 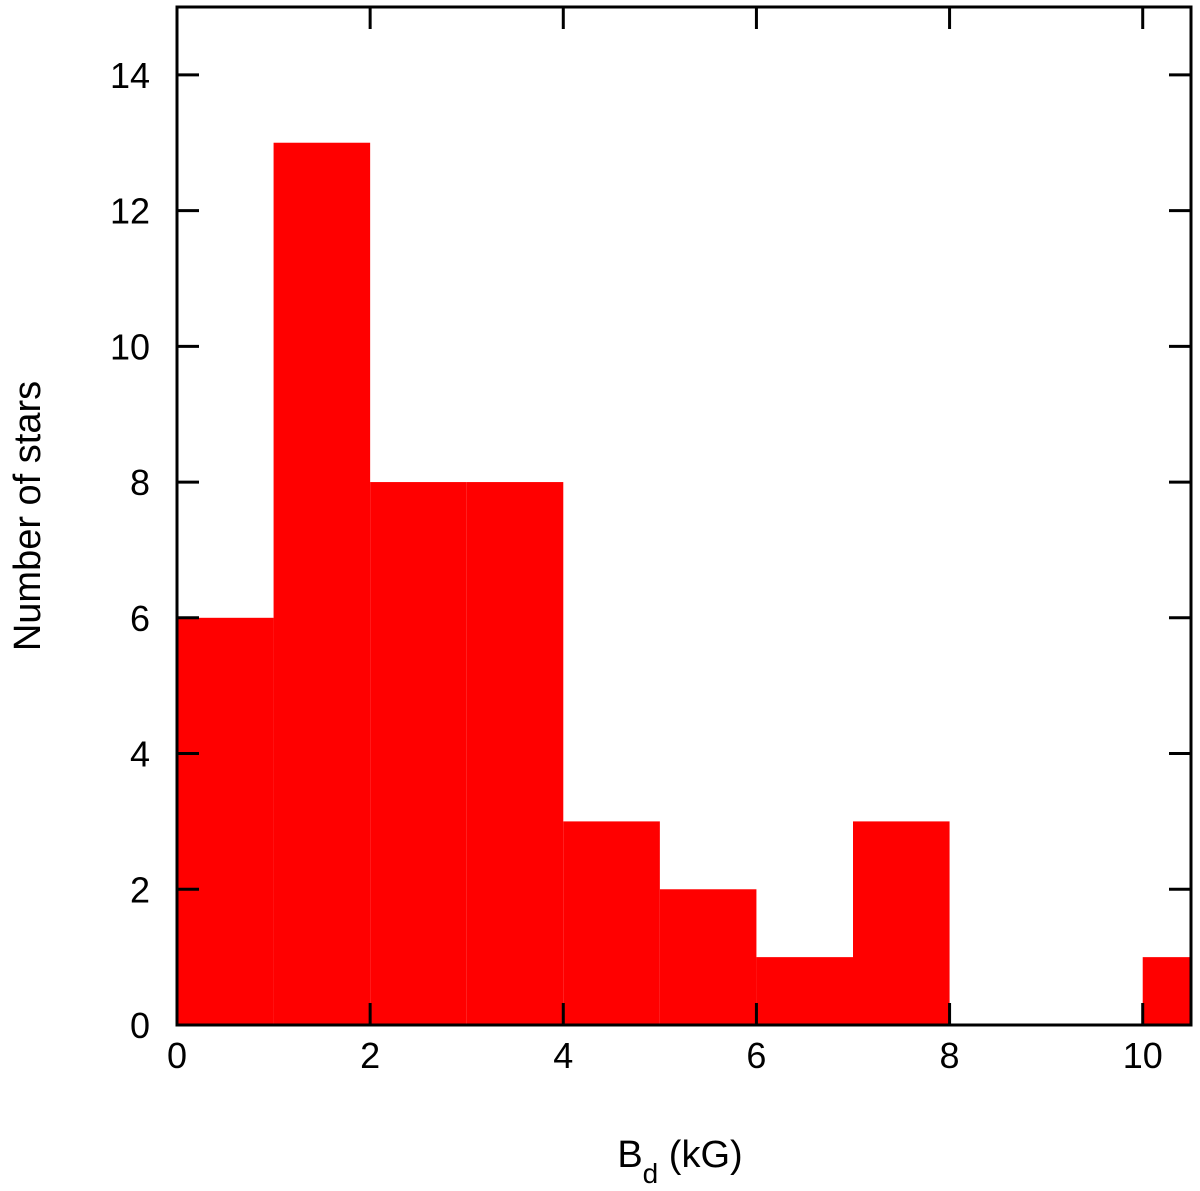 What do you see at coordinates (140, 754) in the screenshot?
I see `y-tick-label-2: 4` at bounding box center [140, 754].